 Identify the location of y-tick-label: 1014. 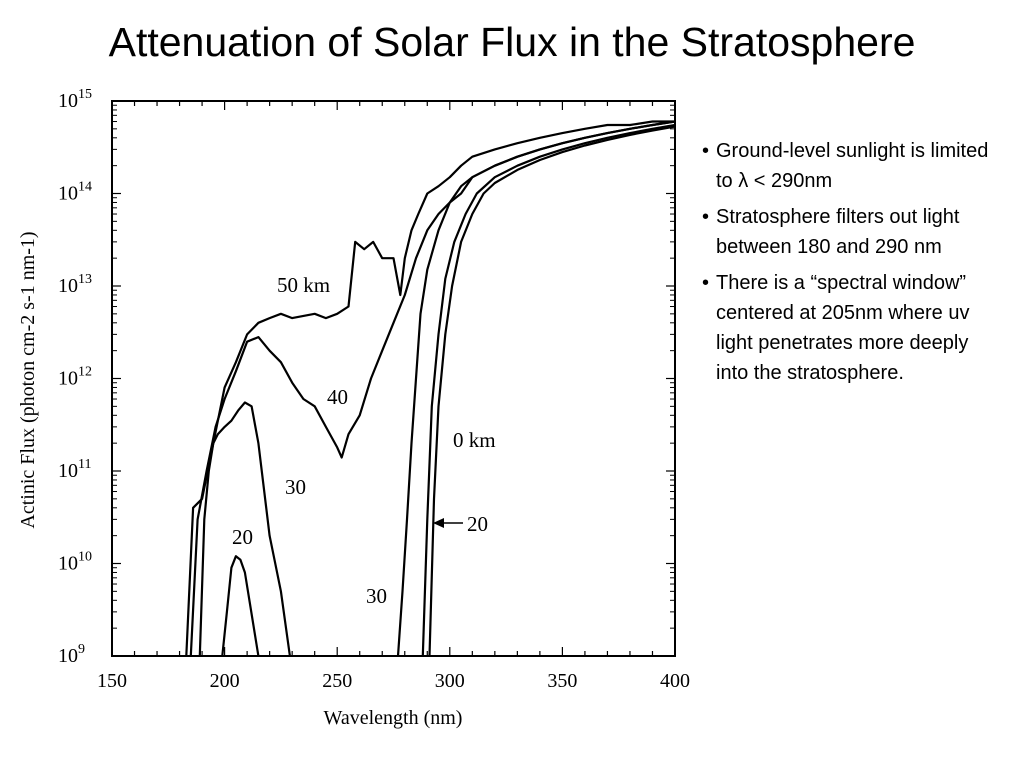
(75, 192).